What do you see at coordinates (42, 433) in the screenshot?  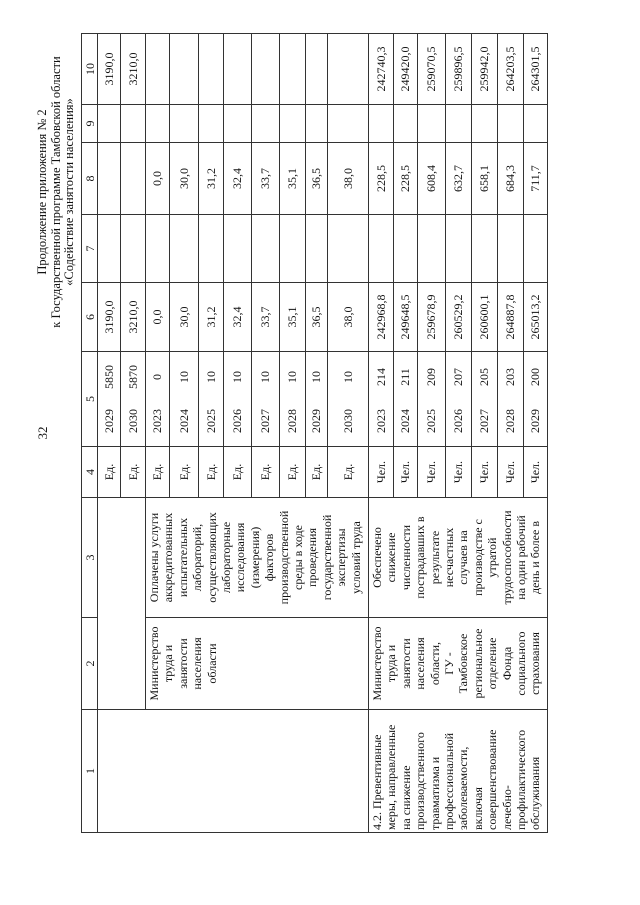 I see `page-number: 32` at bounding box center [42, 433].